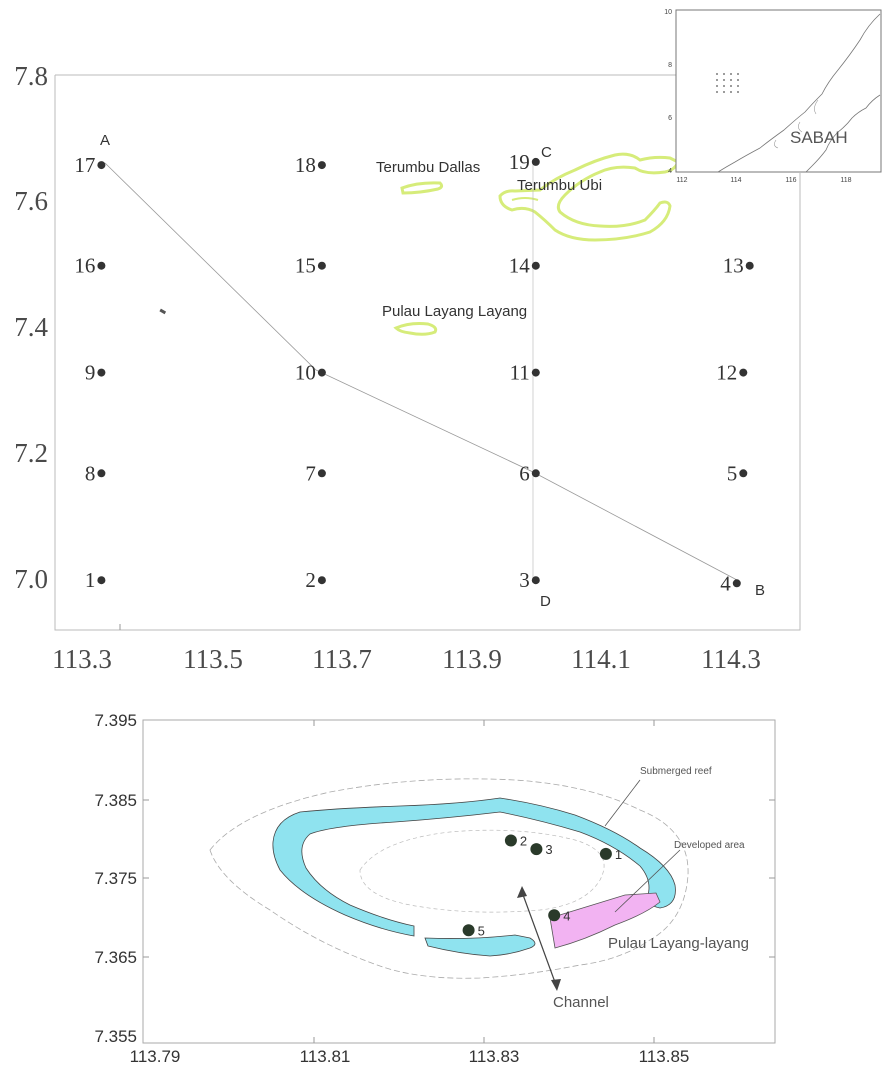 The height and width of the screenshot is (1067, 885). I want to click on x-tick-label: 114.1, so click(601, 659).